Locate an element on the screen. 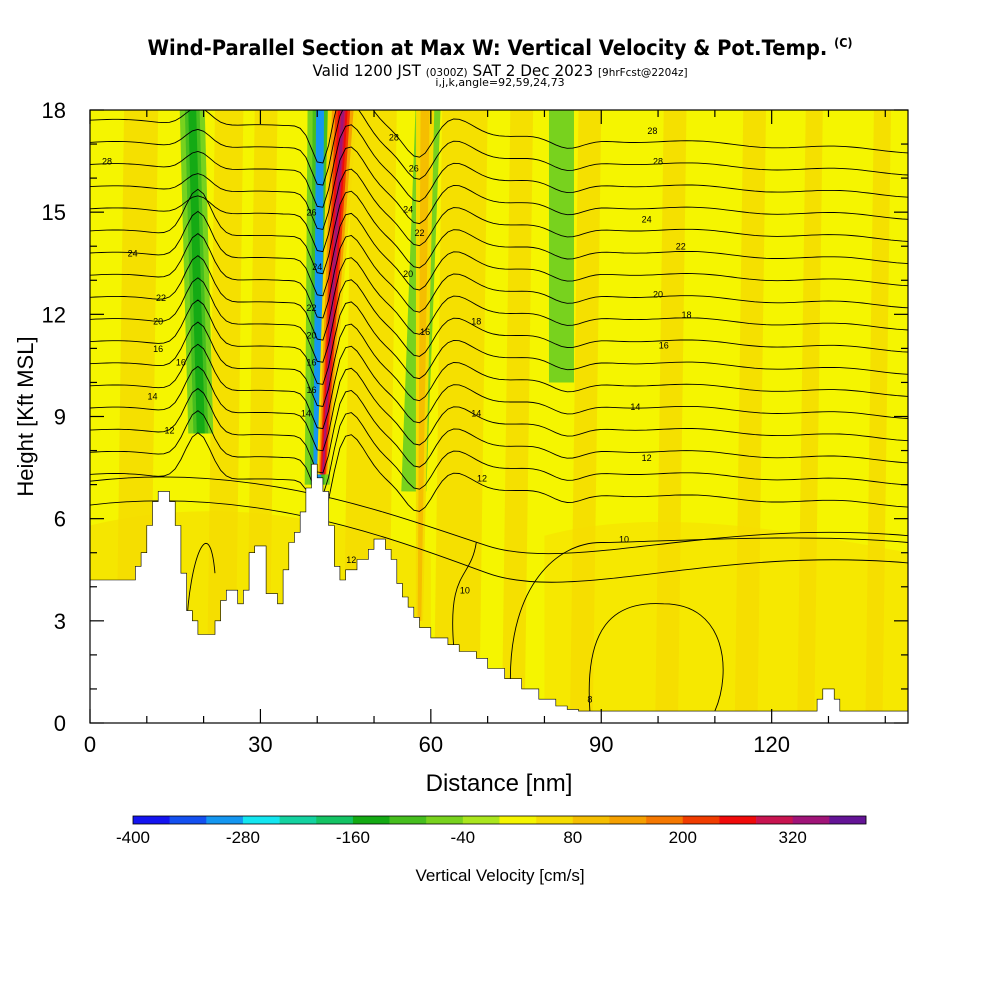 The width and height of the screenshot is (1000, 1000). forecast-tag: [9hrFcst@2204z] is located at coordinates (642, 72).